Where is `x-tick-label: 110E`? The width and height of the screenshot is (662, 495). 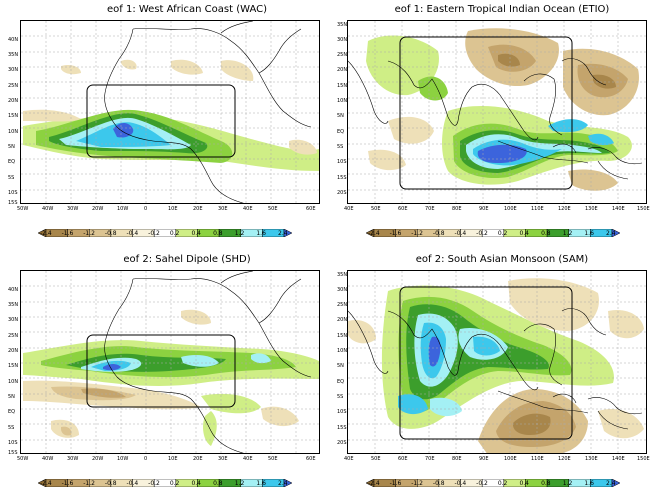 x-tick-label: 110E is located at coordinates (537, 459).